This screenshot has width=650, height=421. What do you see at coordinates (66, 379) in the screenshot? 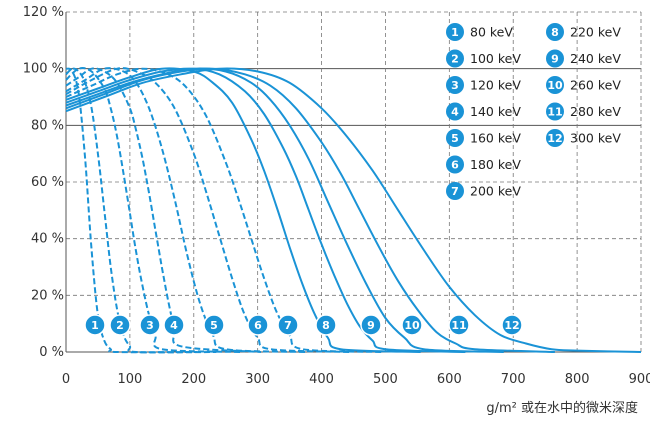
I see `x-tick-label: 0` at bounding box center [66, 379].